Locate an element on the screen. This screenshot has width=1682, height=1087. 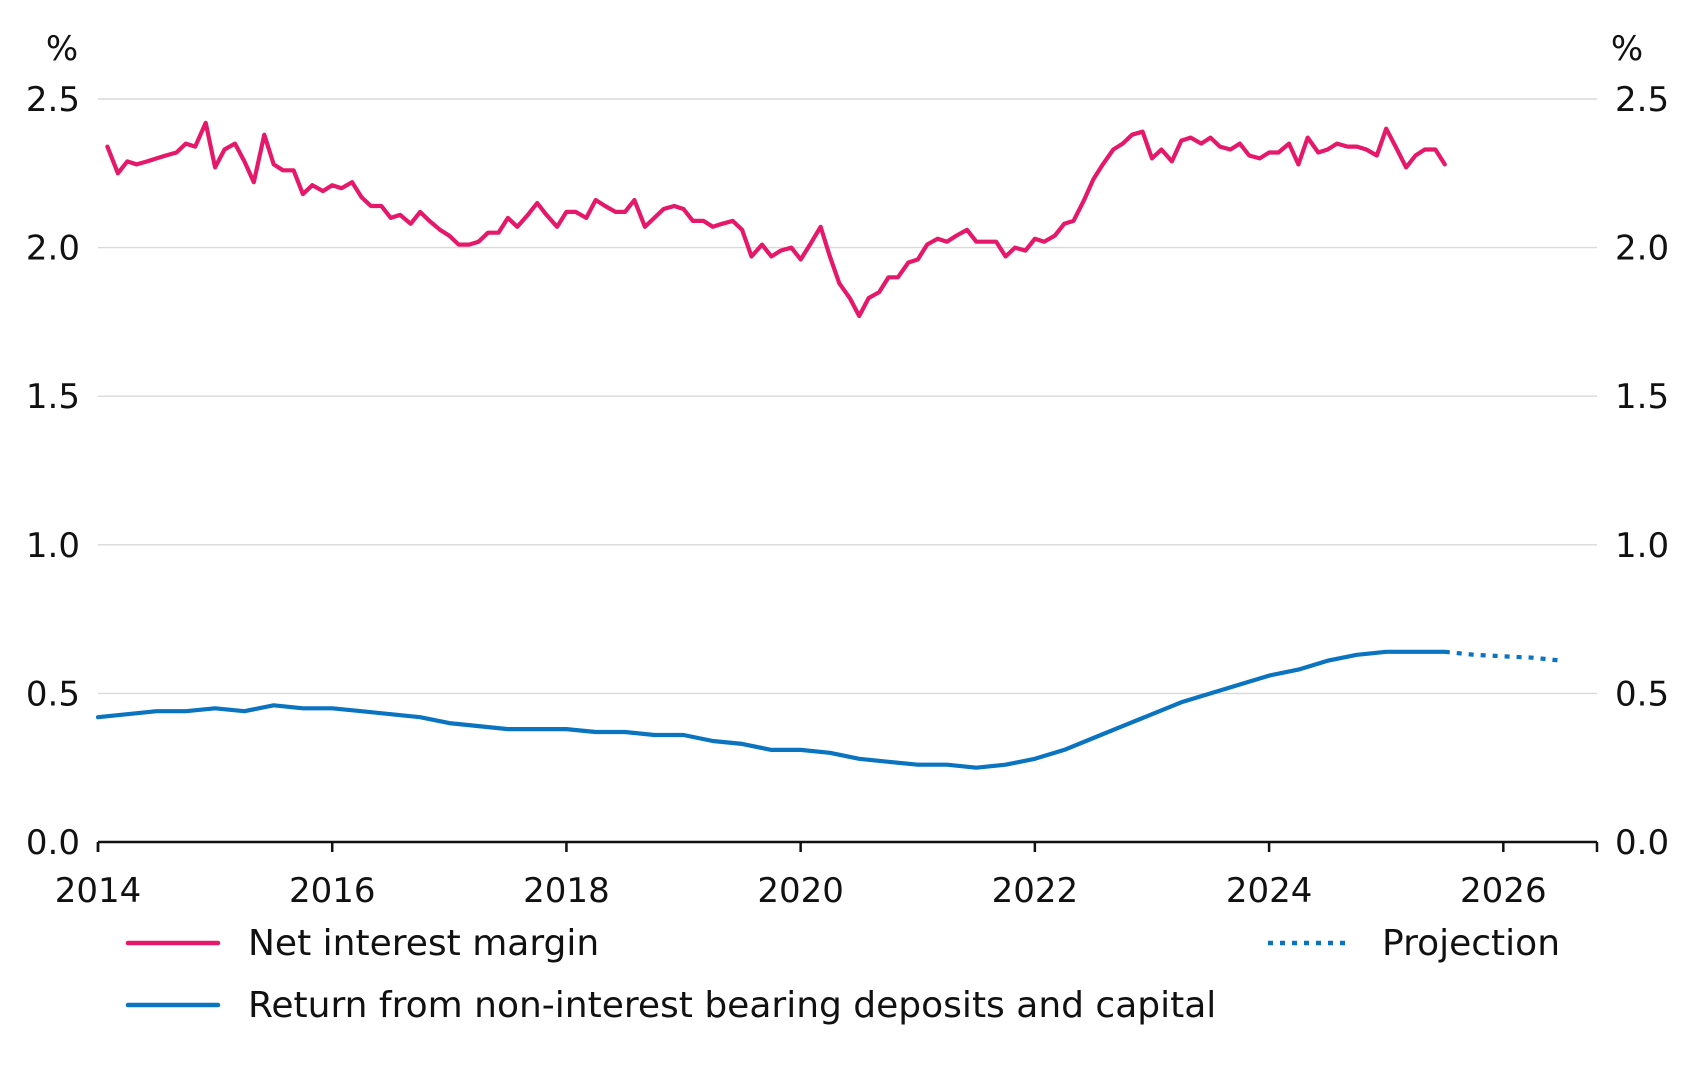
legend-label-nim: Net interest margin is located at coordinates (423, 943).